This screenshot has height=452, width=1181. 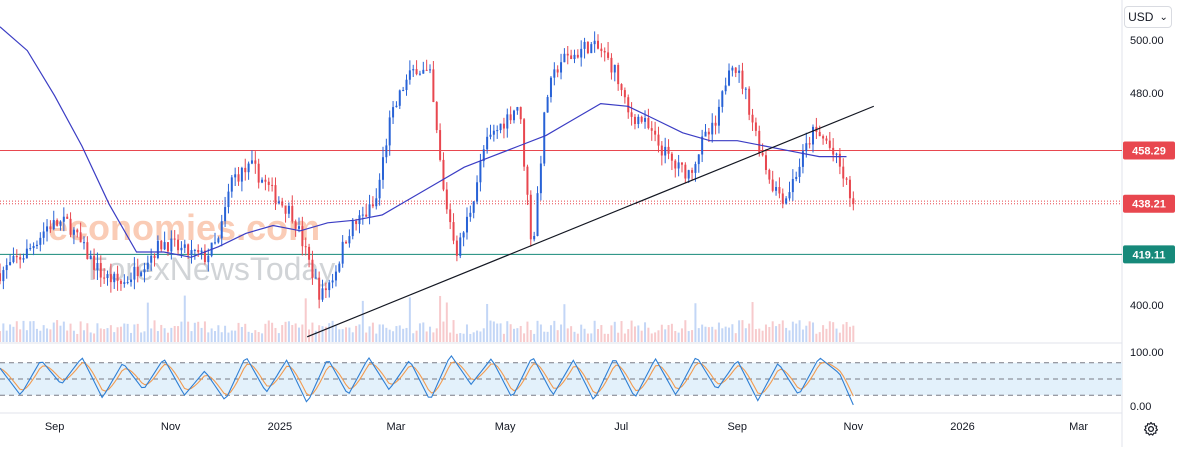 I want to click on x-tick-label: Sep, so click(x=55, y=427).